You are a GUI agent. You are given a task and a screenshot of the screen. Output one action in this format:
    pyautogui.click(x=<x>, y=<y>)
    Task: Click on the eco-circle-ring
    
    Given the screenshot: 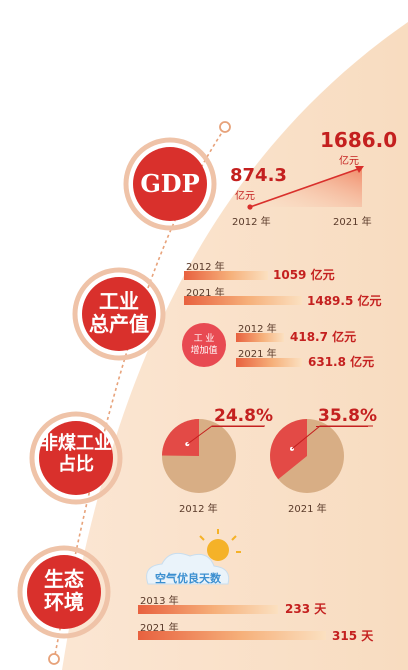 What is the action you would take?
    pyautogui.click(x=64, y=592)
    